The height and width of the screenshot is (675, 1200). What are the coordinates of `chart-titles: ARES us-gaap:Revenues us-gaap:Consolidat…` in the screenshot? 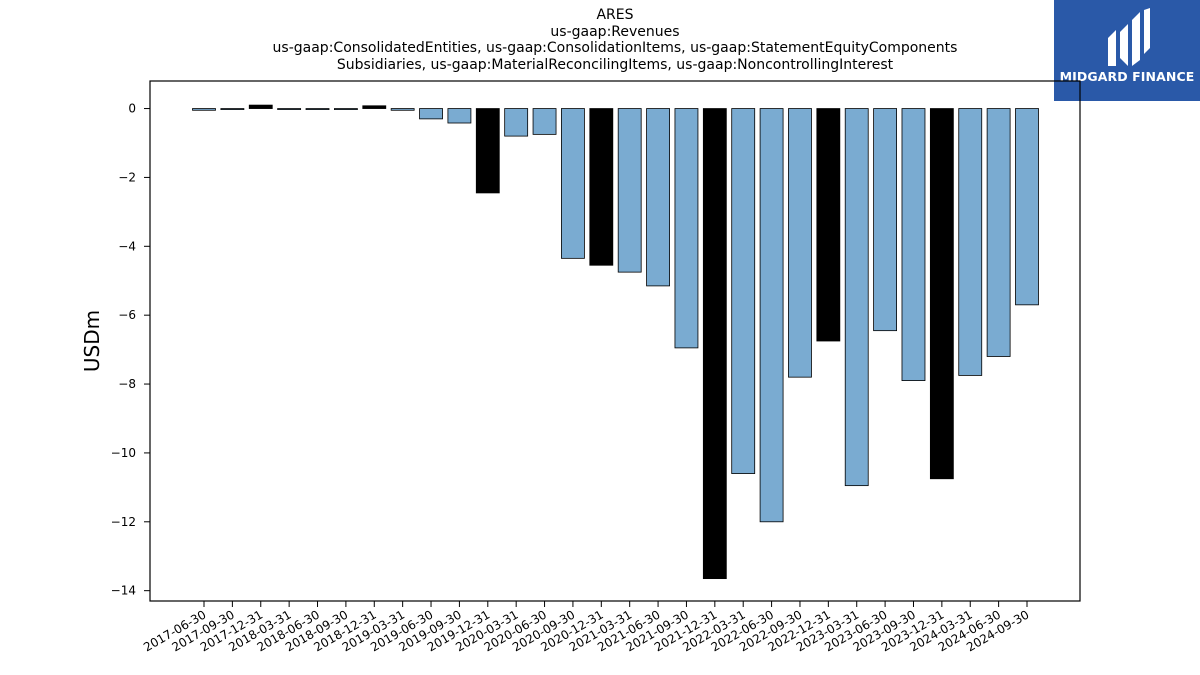 It's located at (615, 40).